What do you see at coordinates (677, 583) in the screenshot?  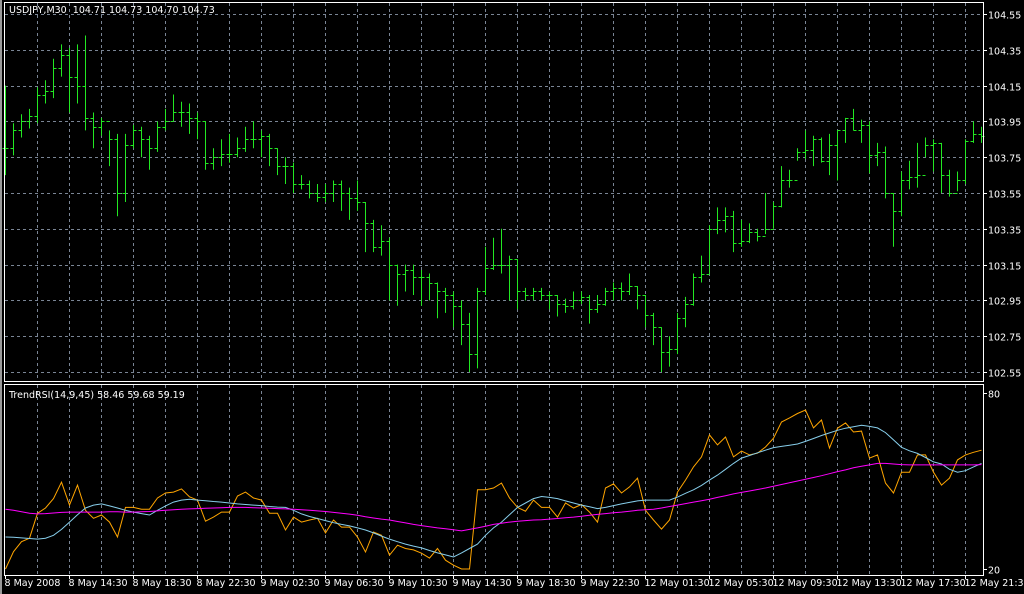 I see `time-tick-label: 12 May 01:30` at bounding box center [677, 583].